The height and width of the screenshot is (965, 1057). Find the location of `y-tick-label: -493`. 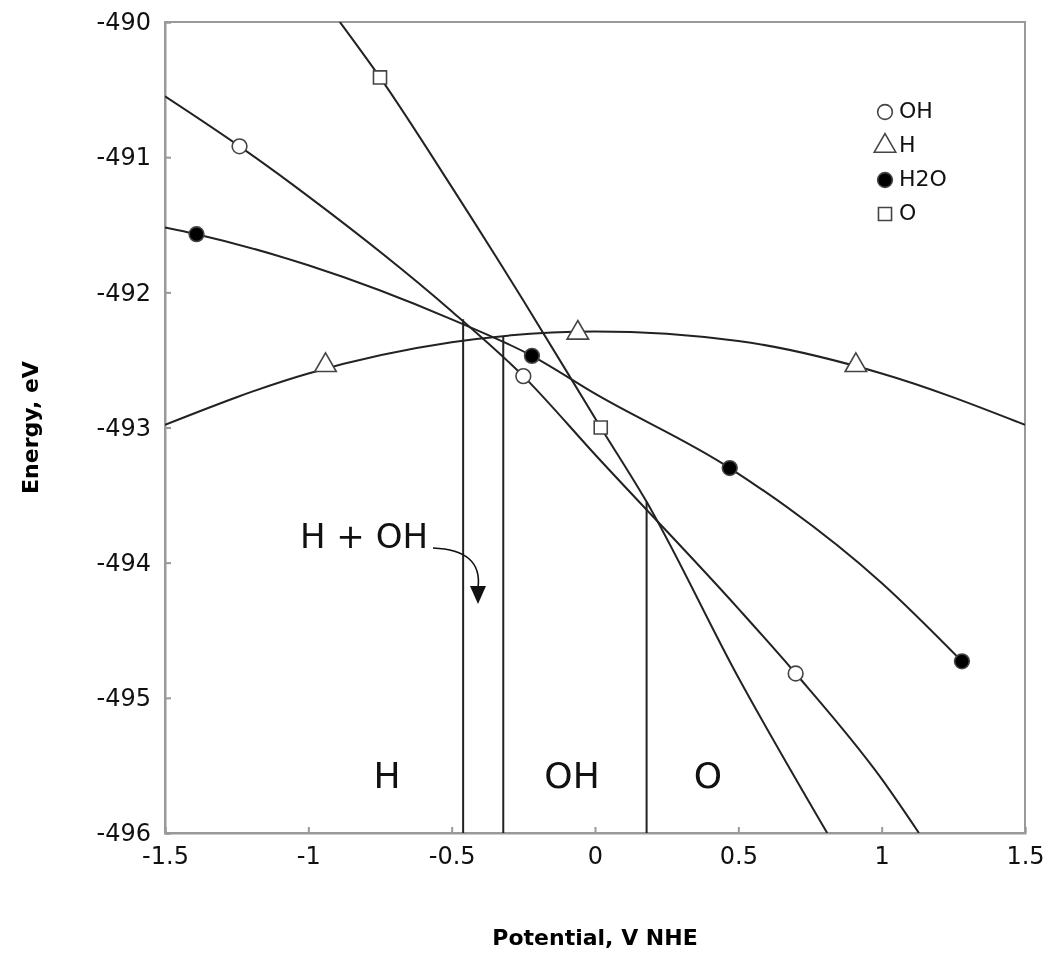

y-tick-label: -493 is located at coordinates (123, 427).